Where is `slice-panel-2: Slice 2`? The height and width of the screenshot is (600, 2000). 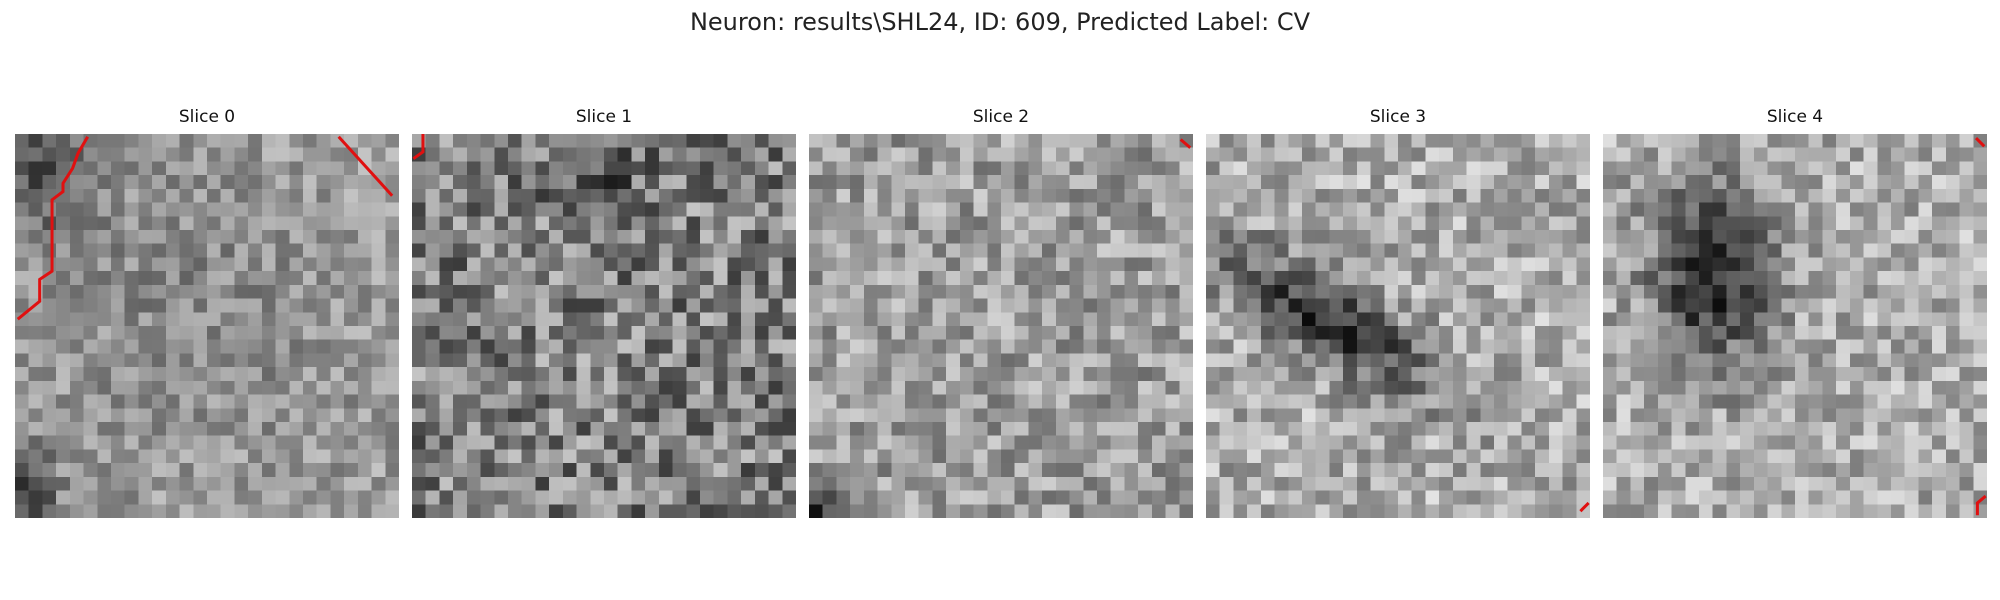 slice-panel-2: Slice 2 is located at coordinates (1001, 312).